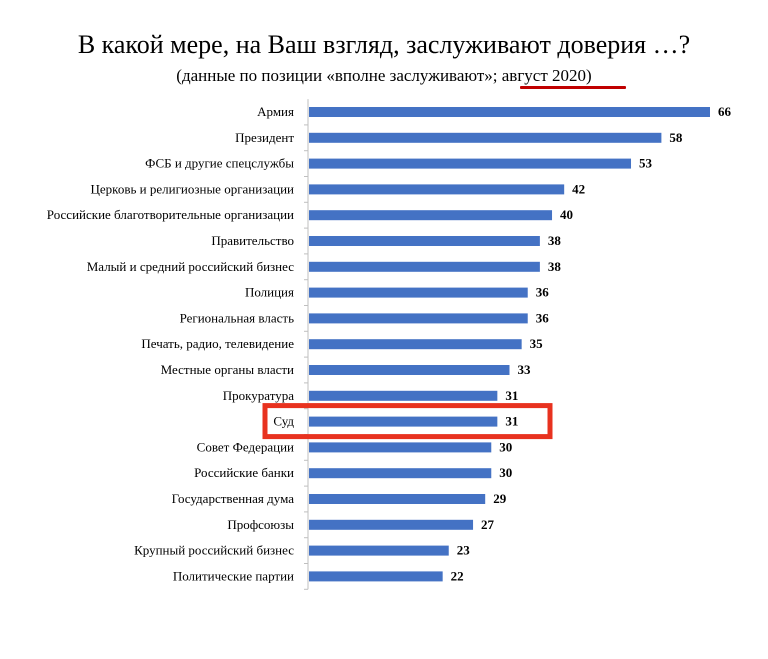 The height and width of the screenshot is (659, 768). Describe the element at coordinates (260, 524) in the screenshot. I see `category-label: Профсоюзы` at that location.